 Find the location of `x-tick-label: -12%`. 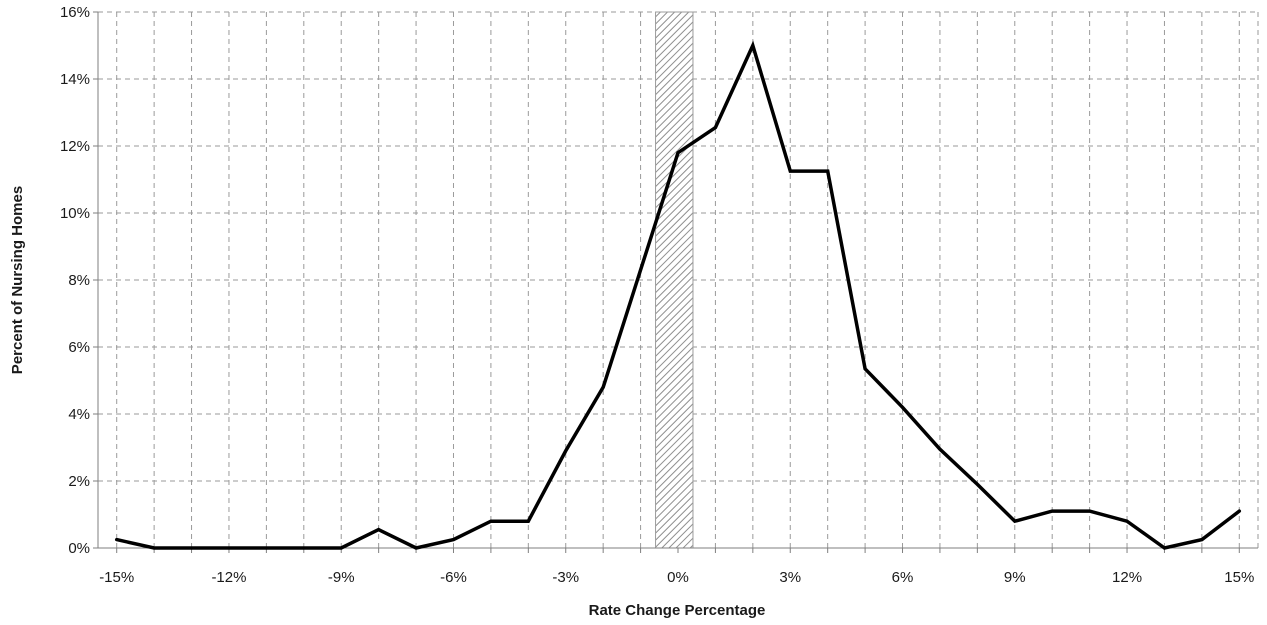

x-tick-label: -12% is located at coordinates (228, 577).